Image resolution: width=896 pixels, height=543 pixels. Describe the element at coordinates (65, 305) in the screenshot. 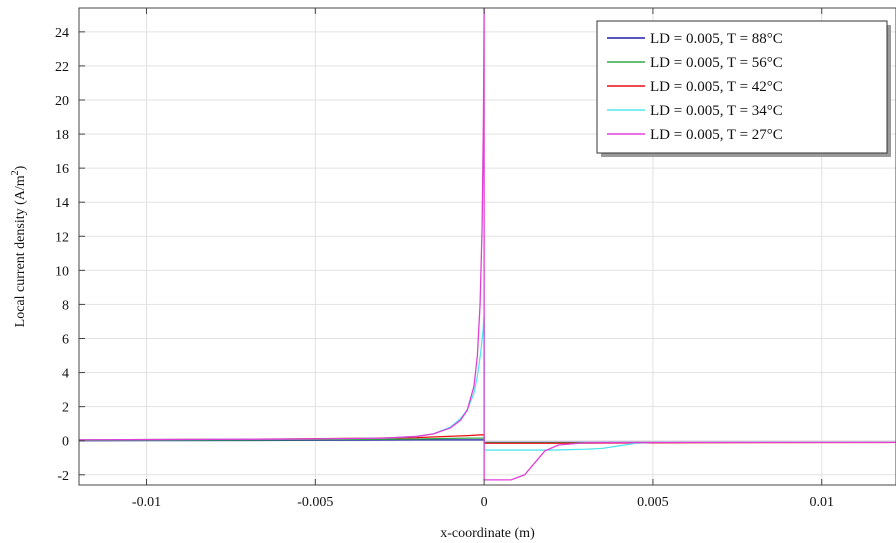

I see `y-tick-label: 8` at that location.